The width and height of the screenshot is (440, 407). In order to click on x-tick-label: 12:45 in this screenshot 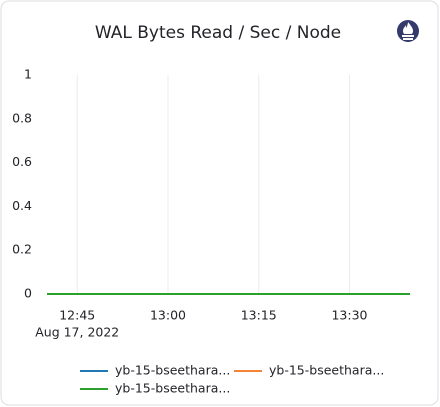, I will do `click(77, 315)`.